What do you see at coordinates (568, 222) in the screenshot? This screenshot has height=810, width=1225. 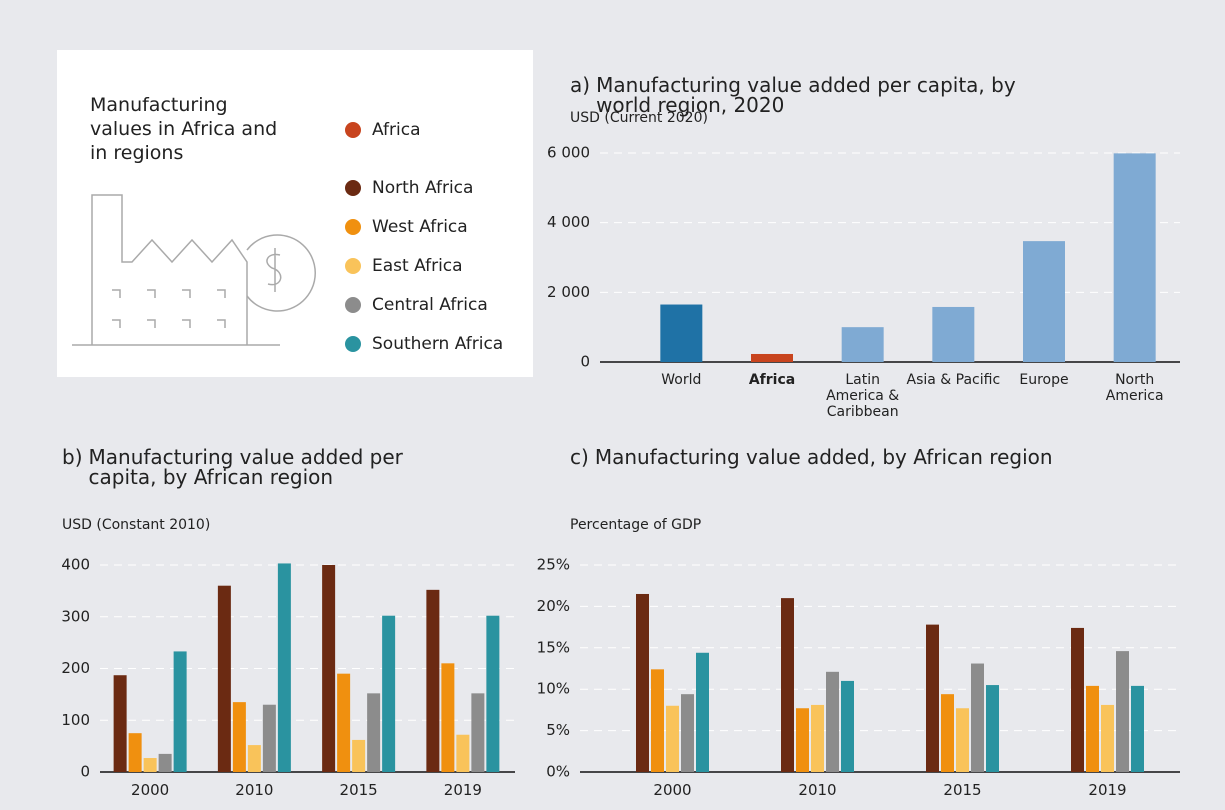 I see `y-tick-label: 4 000` at bounding box center [568, 222].